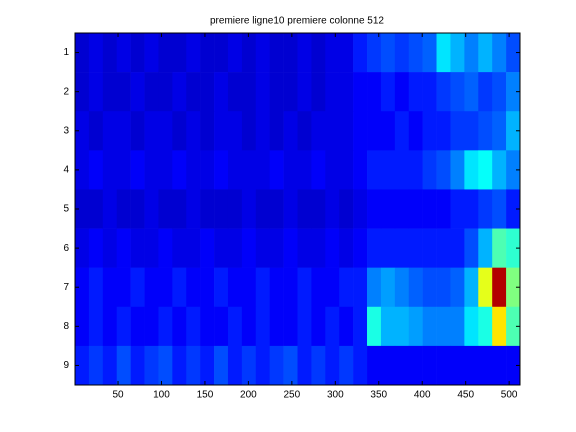 The height and width of the screenshot is (432, 576). I want to click on x-tick-label: 350, so click(378, 395).